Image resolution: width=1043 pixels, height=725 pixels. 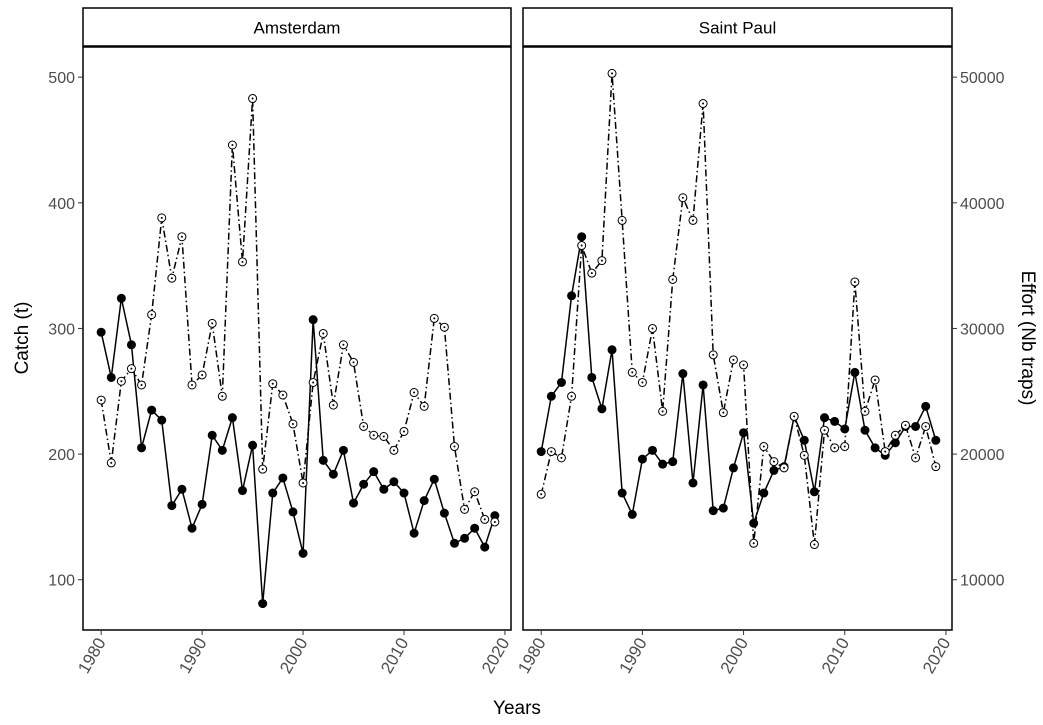 What do you see at coordinates (61, 455) in the screenshot?
I see `y-tick-label: 200` at bounding box center [61, 455].